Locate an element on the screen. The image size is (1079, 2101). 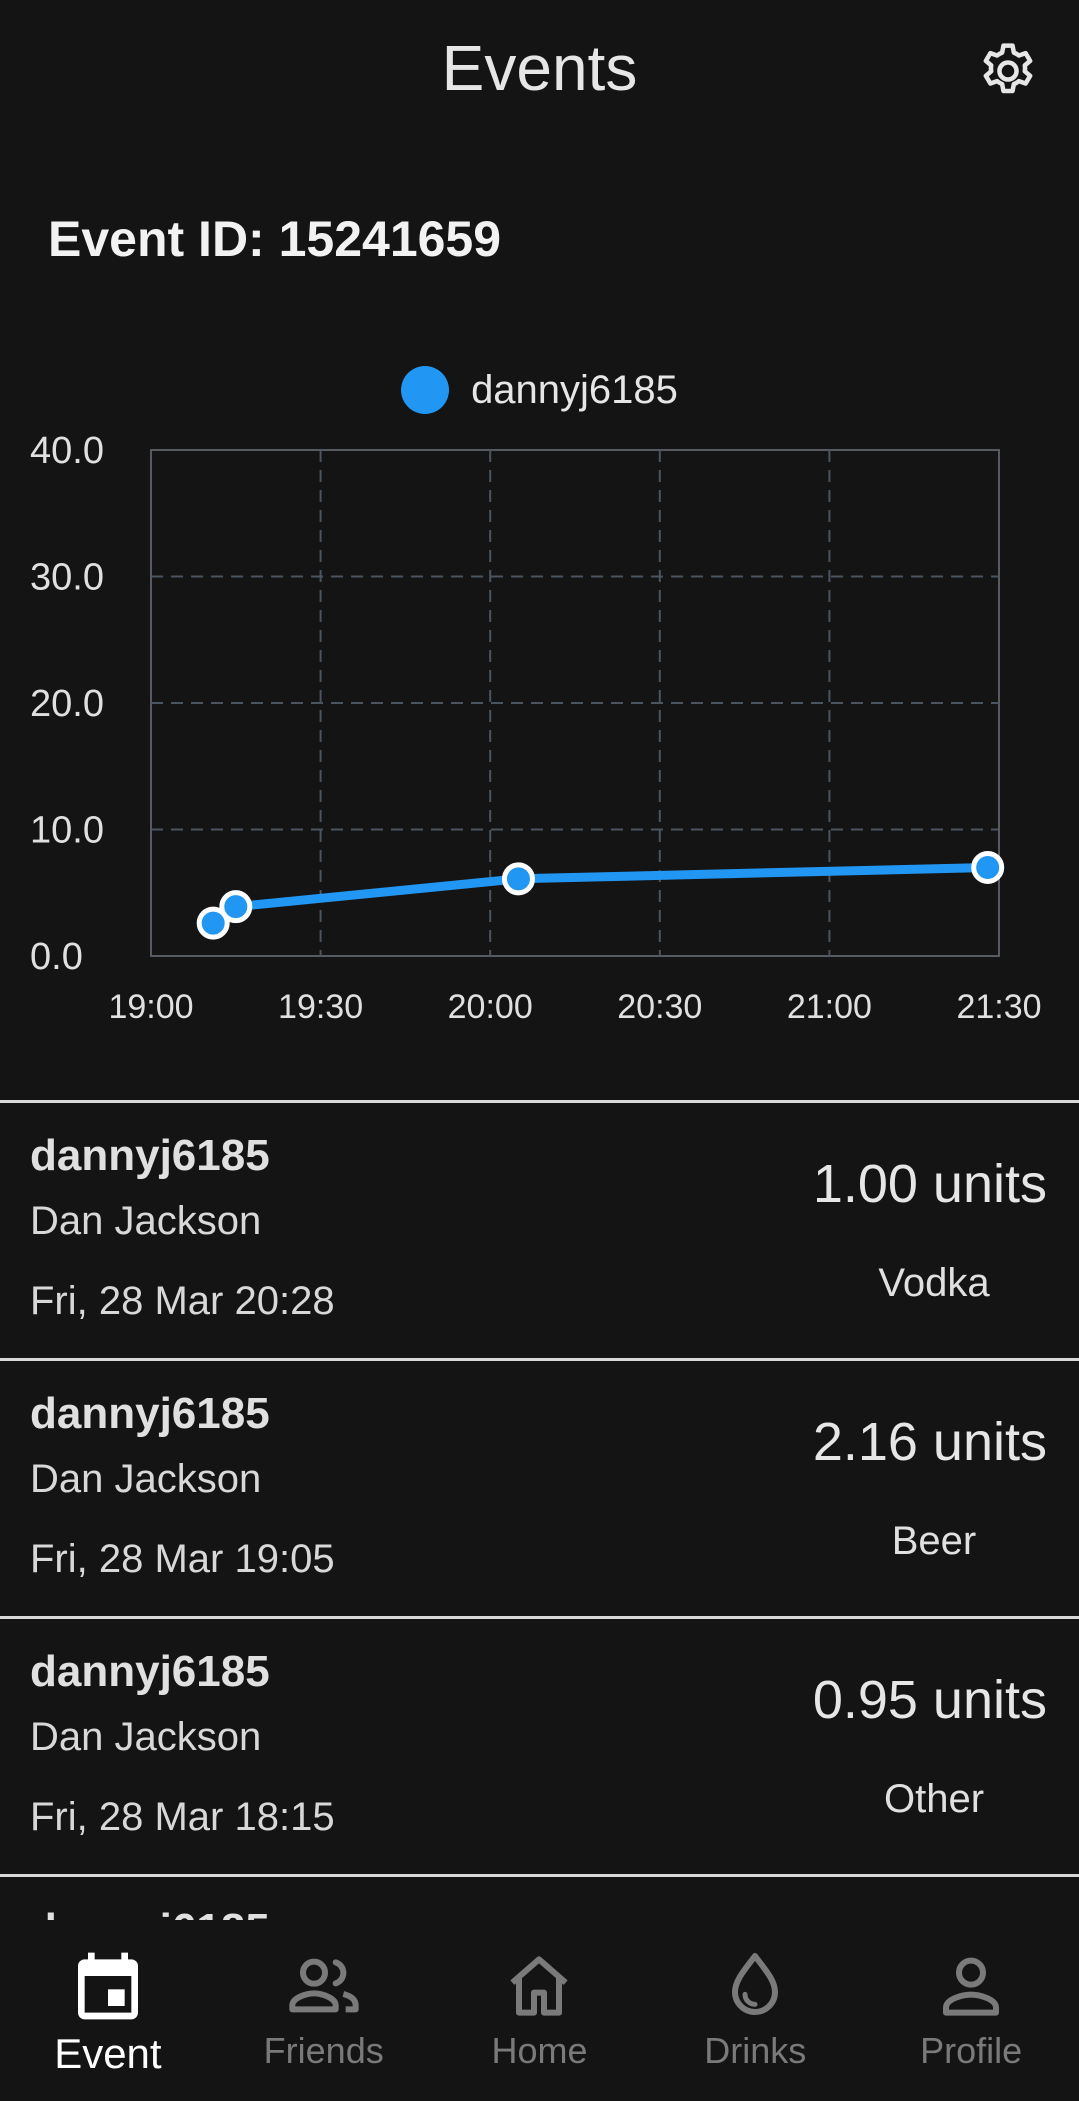
chart-legend: dannyj6185 is located at coordinates (539, 390).